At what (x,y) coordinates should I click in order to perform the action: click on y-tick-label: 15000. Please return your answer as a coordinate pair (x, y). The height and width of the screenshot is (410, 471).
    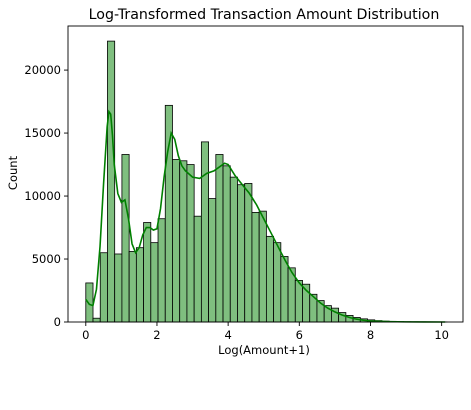
    Looking at the image, I should click on (42, 133).